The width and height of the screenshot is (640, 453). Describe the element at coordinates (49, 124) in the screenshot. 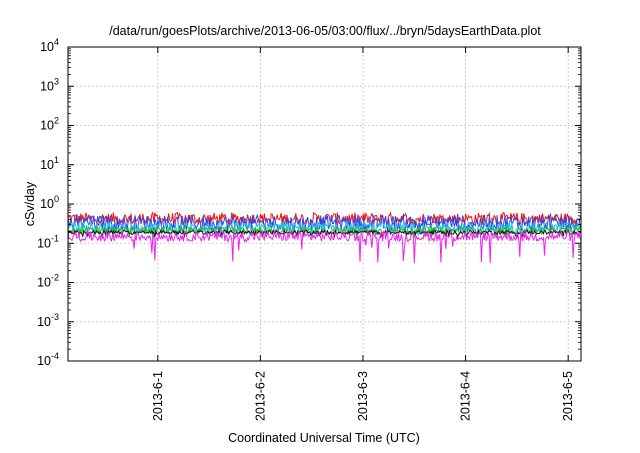

I see `y-tick-label: 10²` at that location.